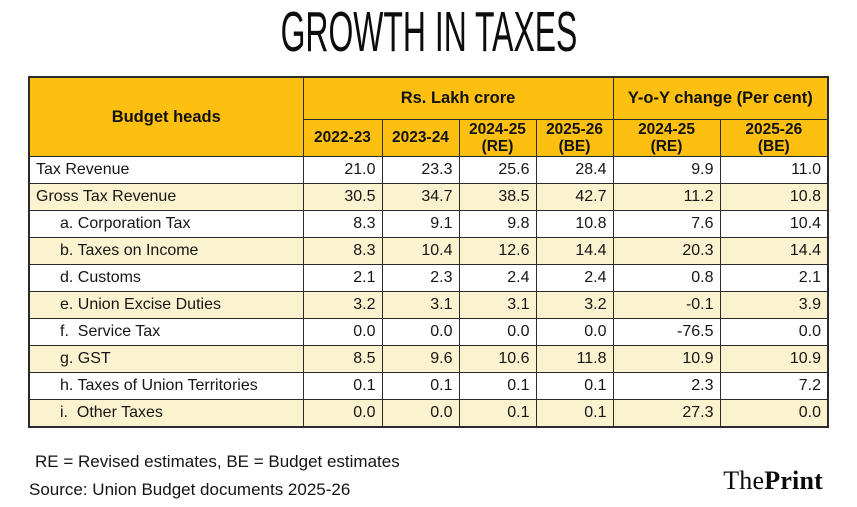 The image size is (857, 507). I want to click on cell-value: 9.1, so click(420, 224).